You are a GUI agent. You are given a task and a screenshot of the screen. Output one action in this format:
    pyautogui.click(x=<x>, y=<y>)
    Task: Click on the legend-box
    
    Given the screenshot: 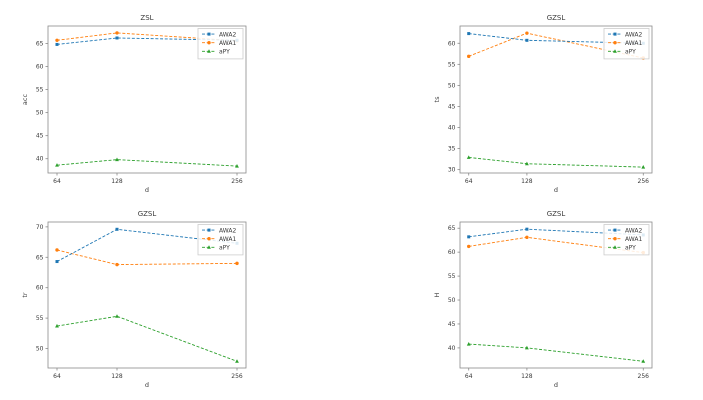 What is the action you would take?
    pyautogui.click(x=626, y=44)
    